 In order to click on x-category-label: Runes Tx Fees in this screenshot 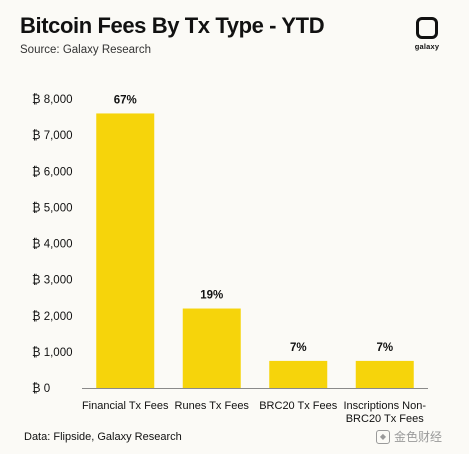, I will do `click(212, 406)`.